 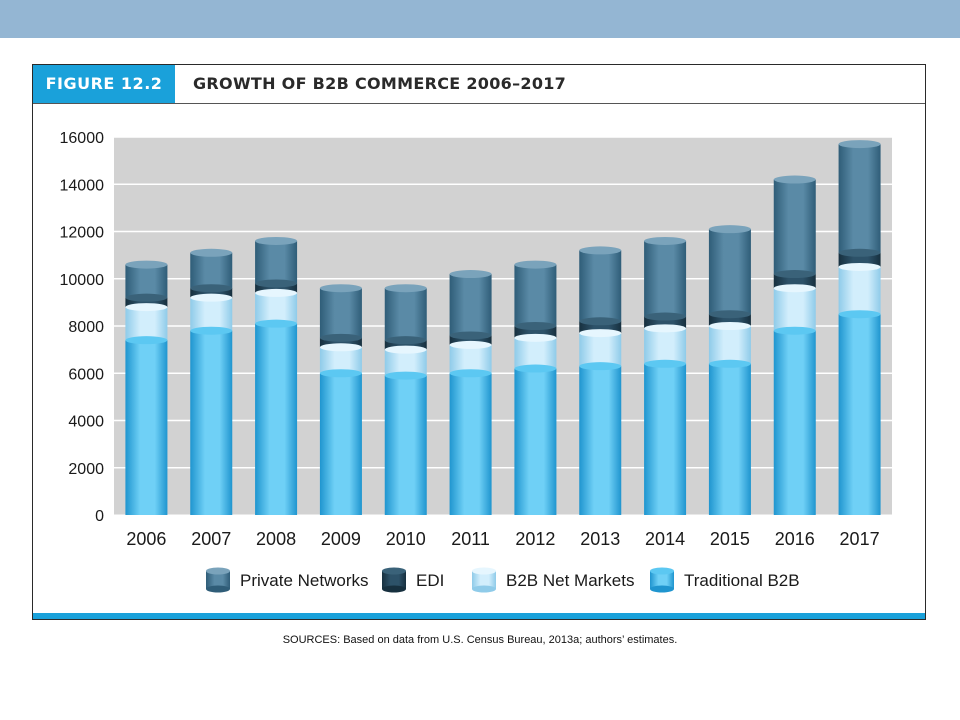 I want to click on bar-segment-edi-2011, so click(x=470, y=340).